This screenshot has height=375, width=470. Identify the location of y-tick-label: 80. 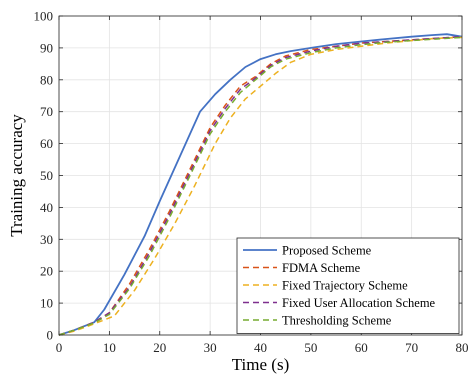
(46, 79).